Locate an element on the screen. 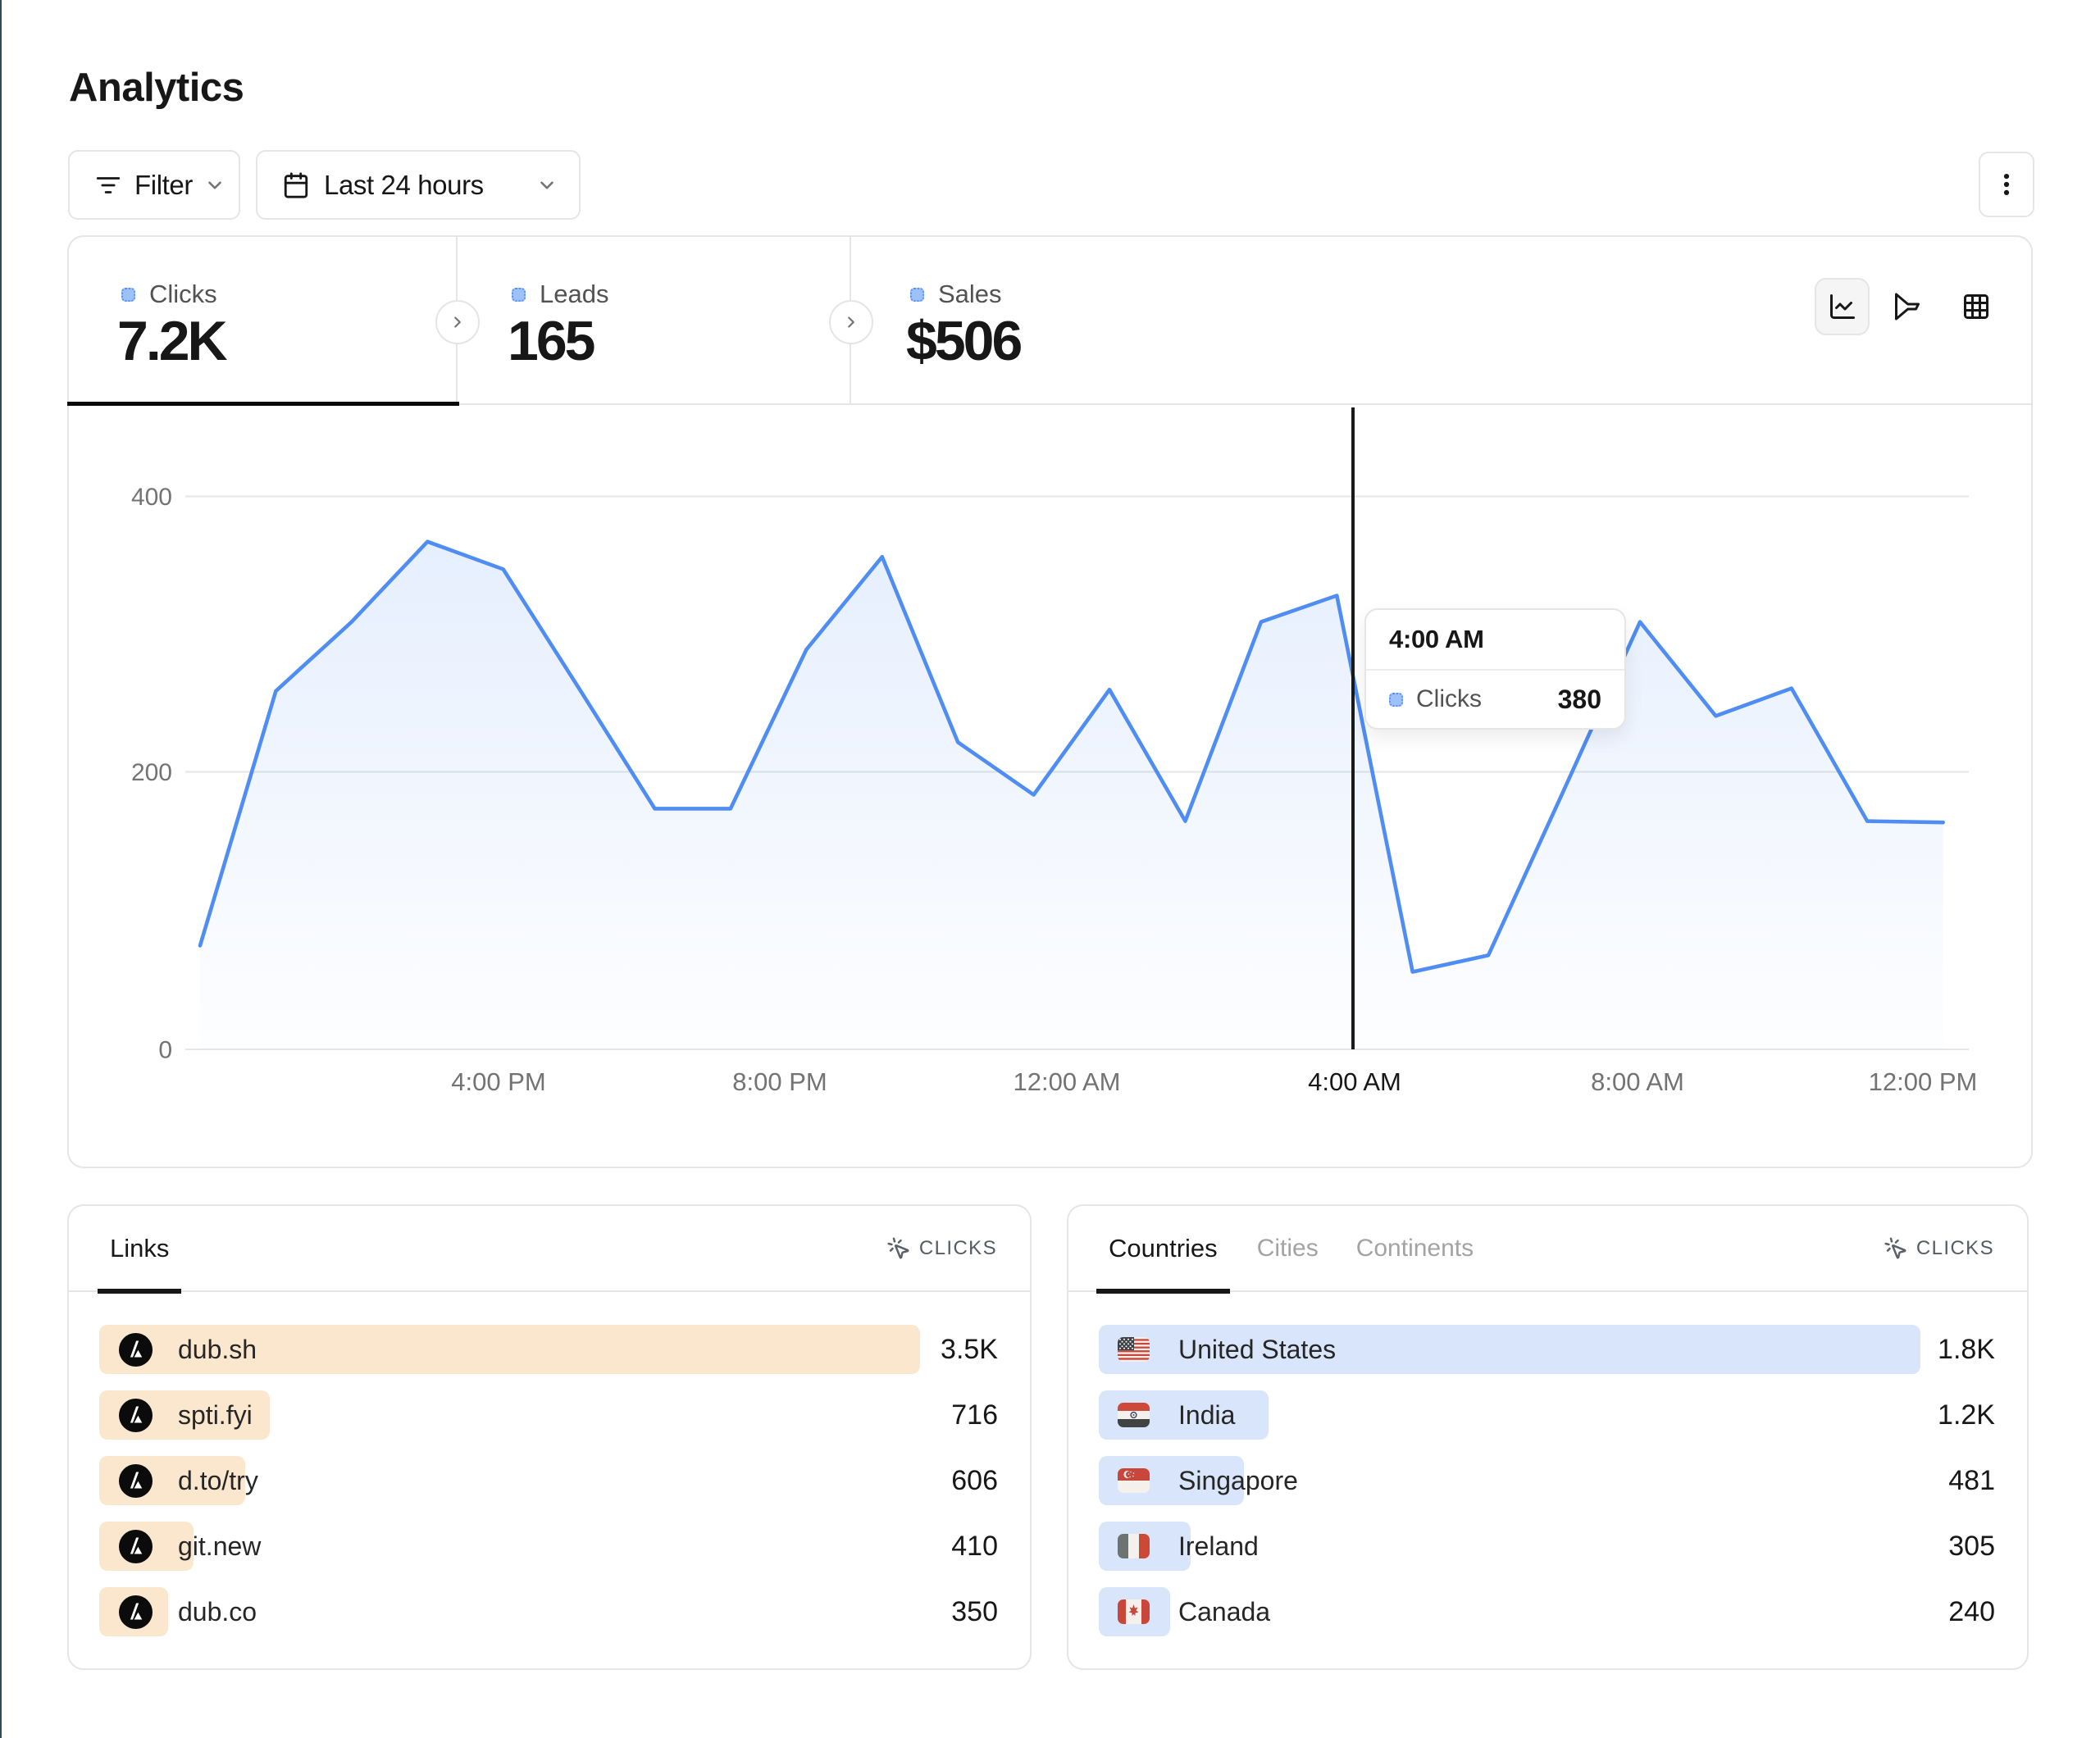 This screenshot has height=1738, width=2100. svg-text: 0 is located at coordinates (165, 1050).